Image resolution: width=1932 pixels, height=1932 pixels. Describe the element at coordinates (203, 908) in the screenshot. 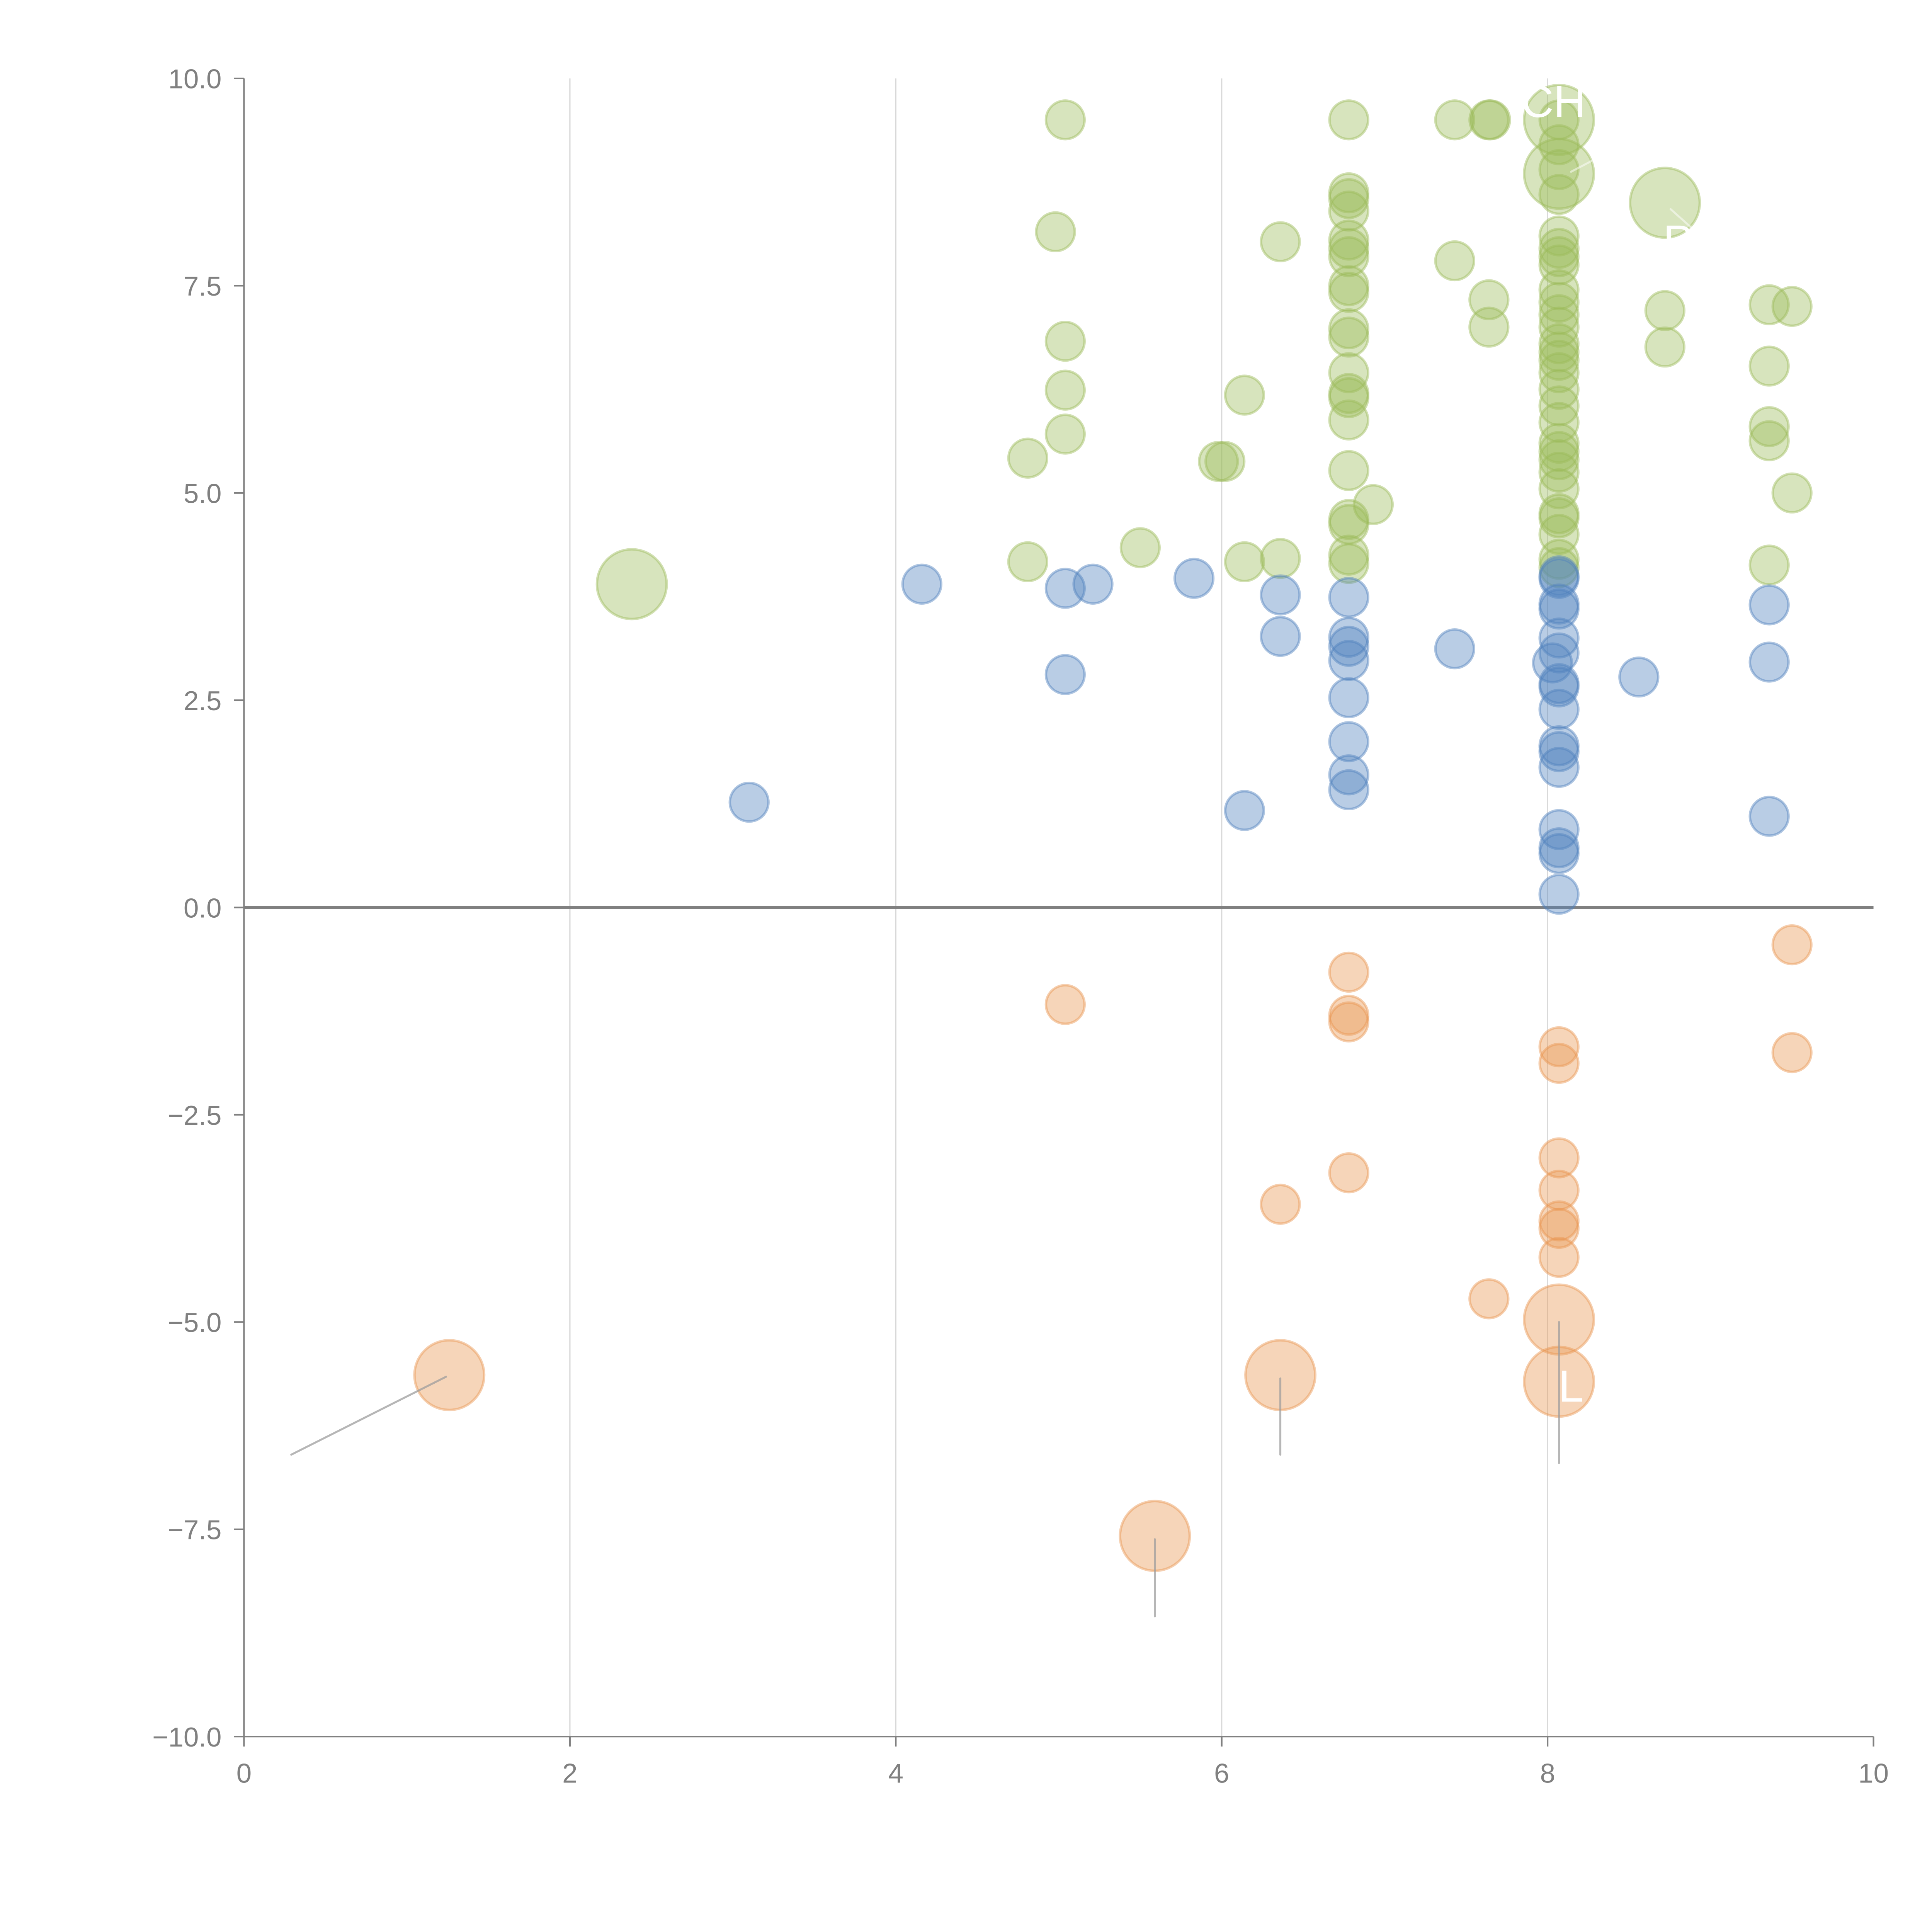

I see `y-tick-label: 0.0` at that location.